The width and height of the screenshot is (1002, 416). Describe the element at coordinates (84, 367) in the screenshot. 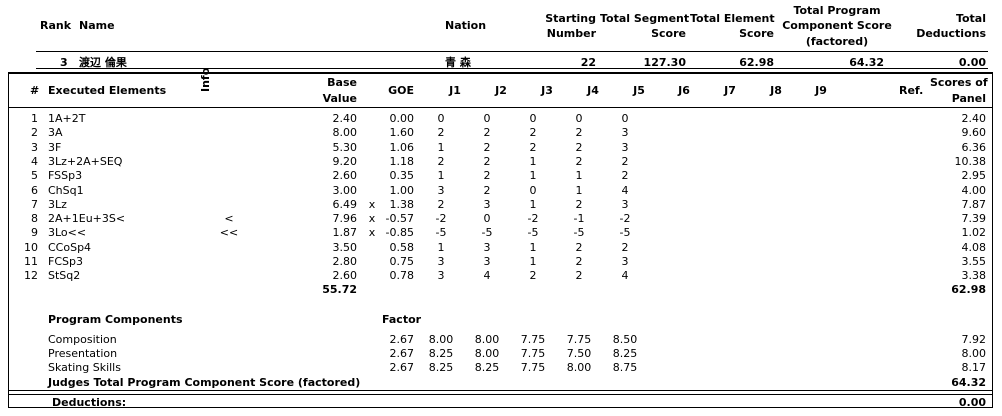

I see `component-name: Skating Skills` at that location.